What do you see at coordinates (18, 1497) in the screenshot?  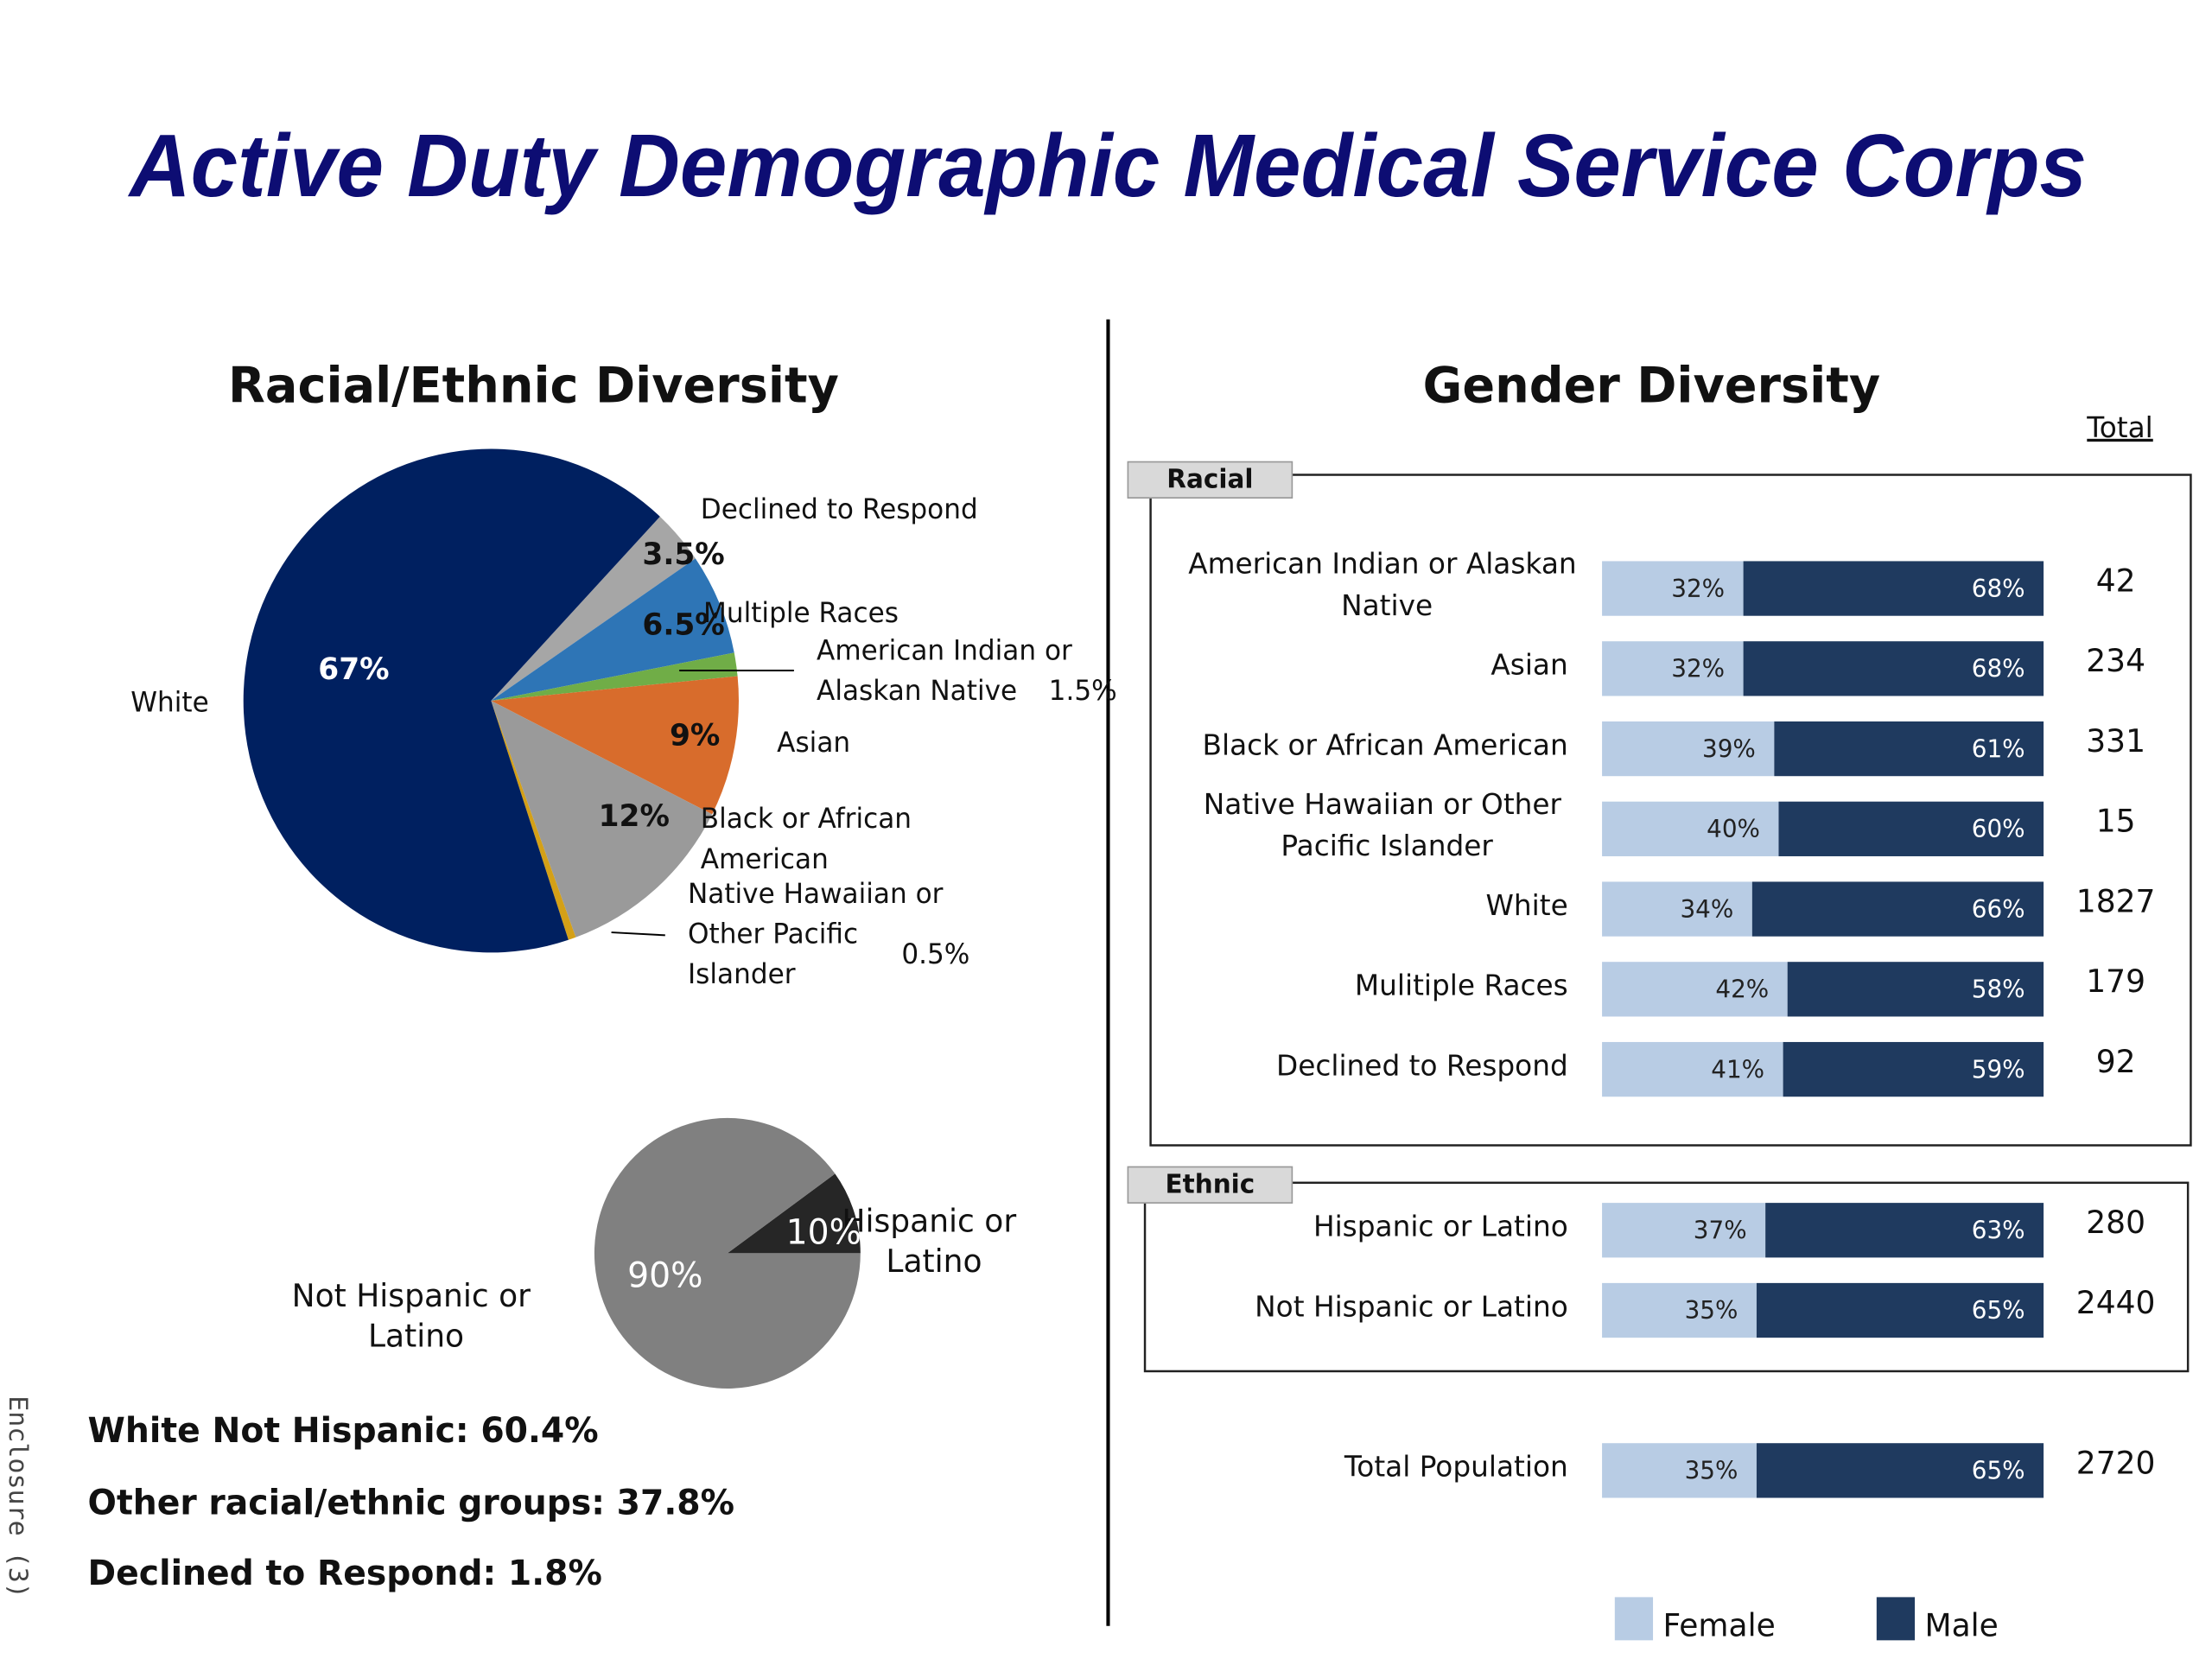 I see `side-note: Enclosure (3)` at bounding box center [18, 1497].